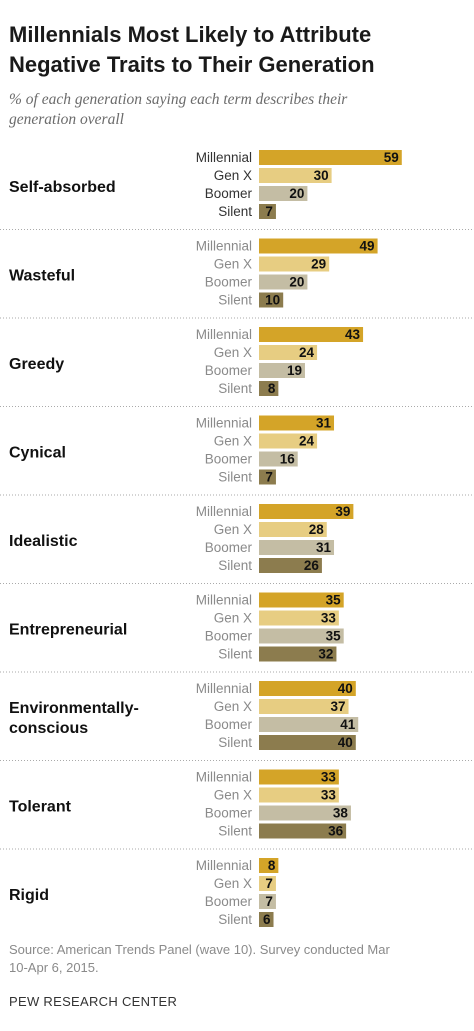  What do you see at coordinates (298, 654) in the screenshot?
I see `bar-entrepreneurial-silent` at bounding box center [298, 654].